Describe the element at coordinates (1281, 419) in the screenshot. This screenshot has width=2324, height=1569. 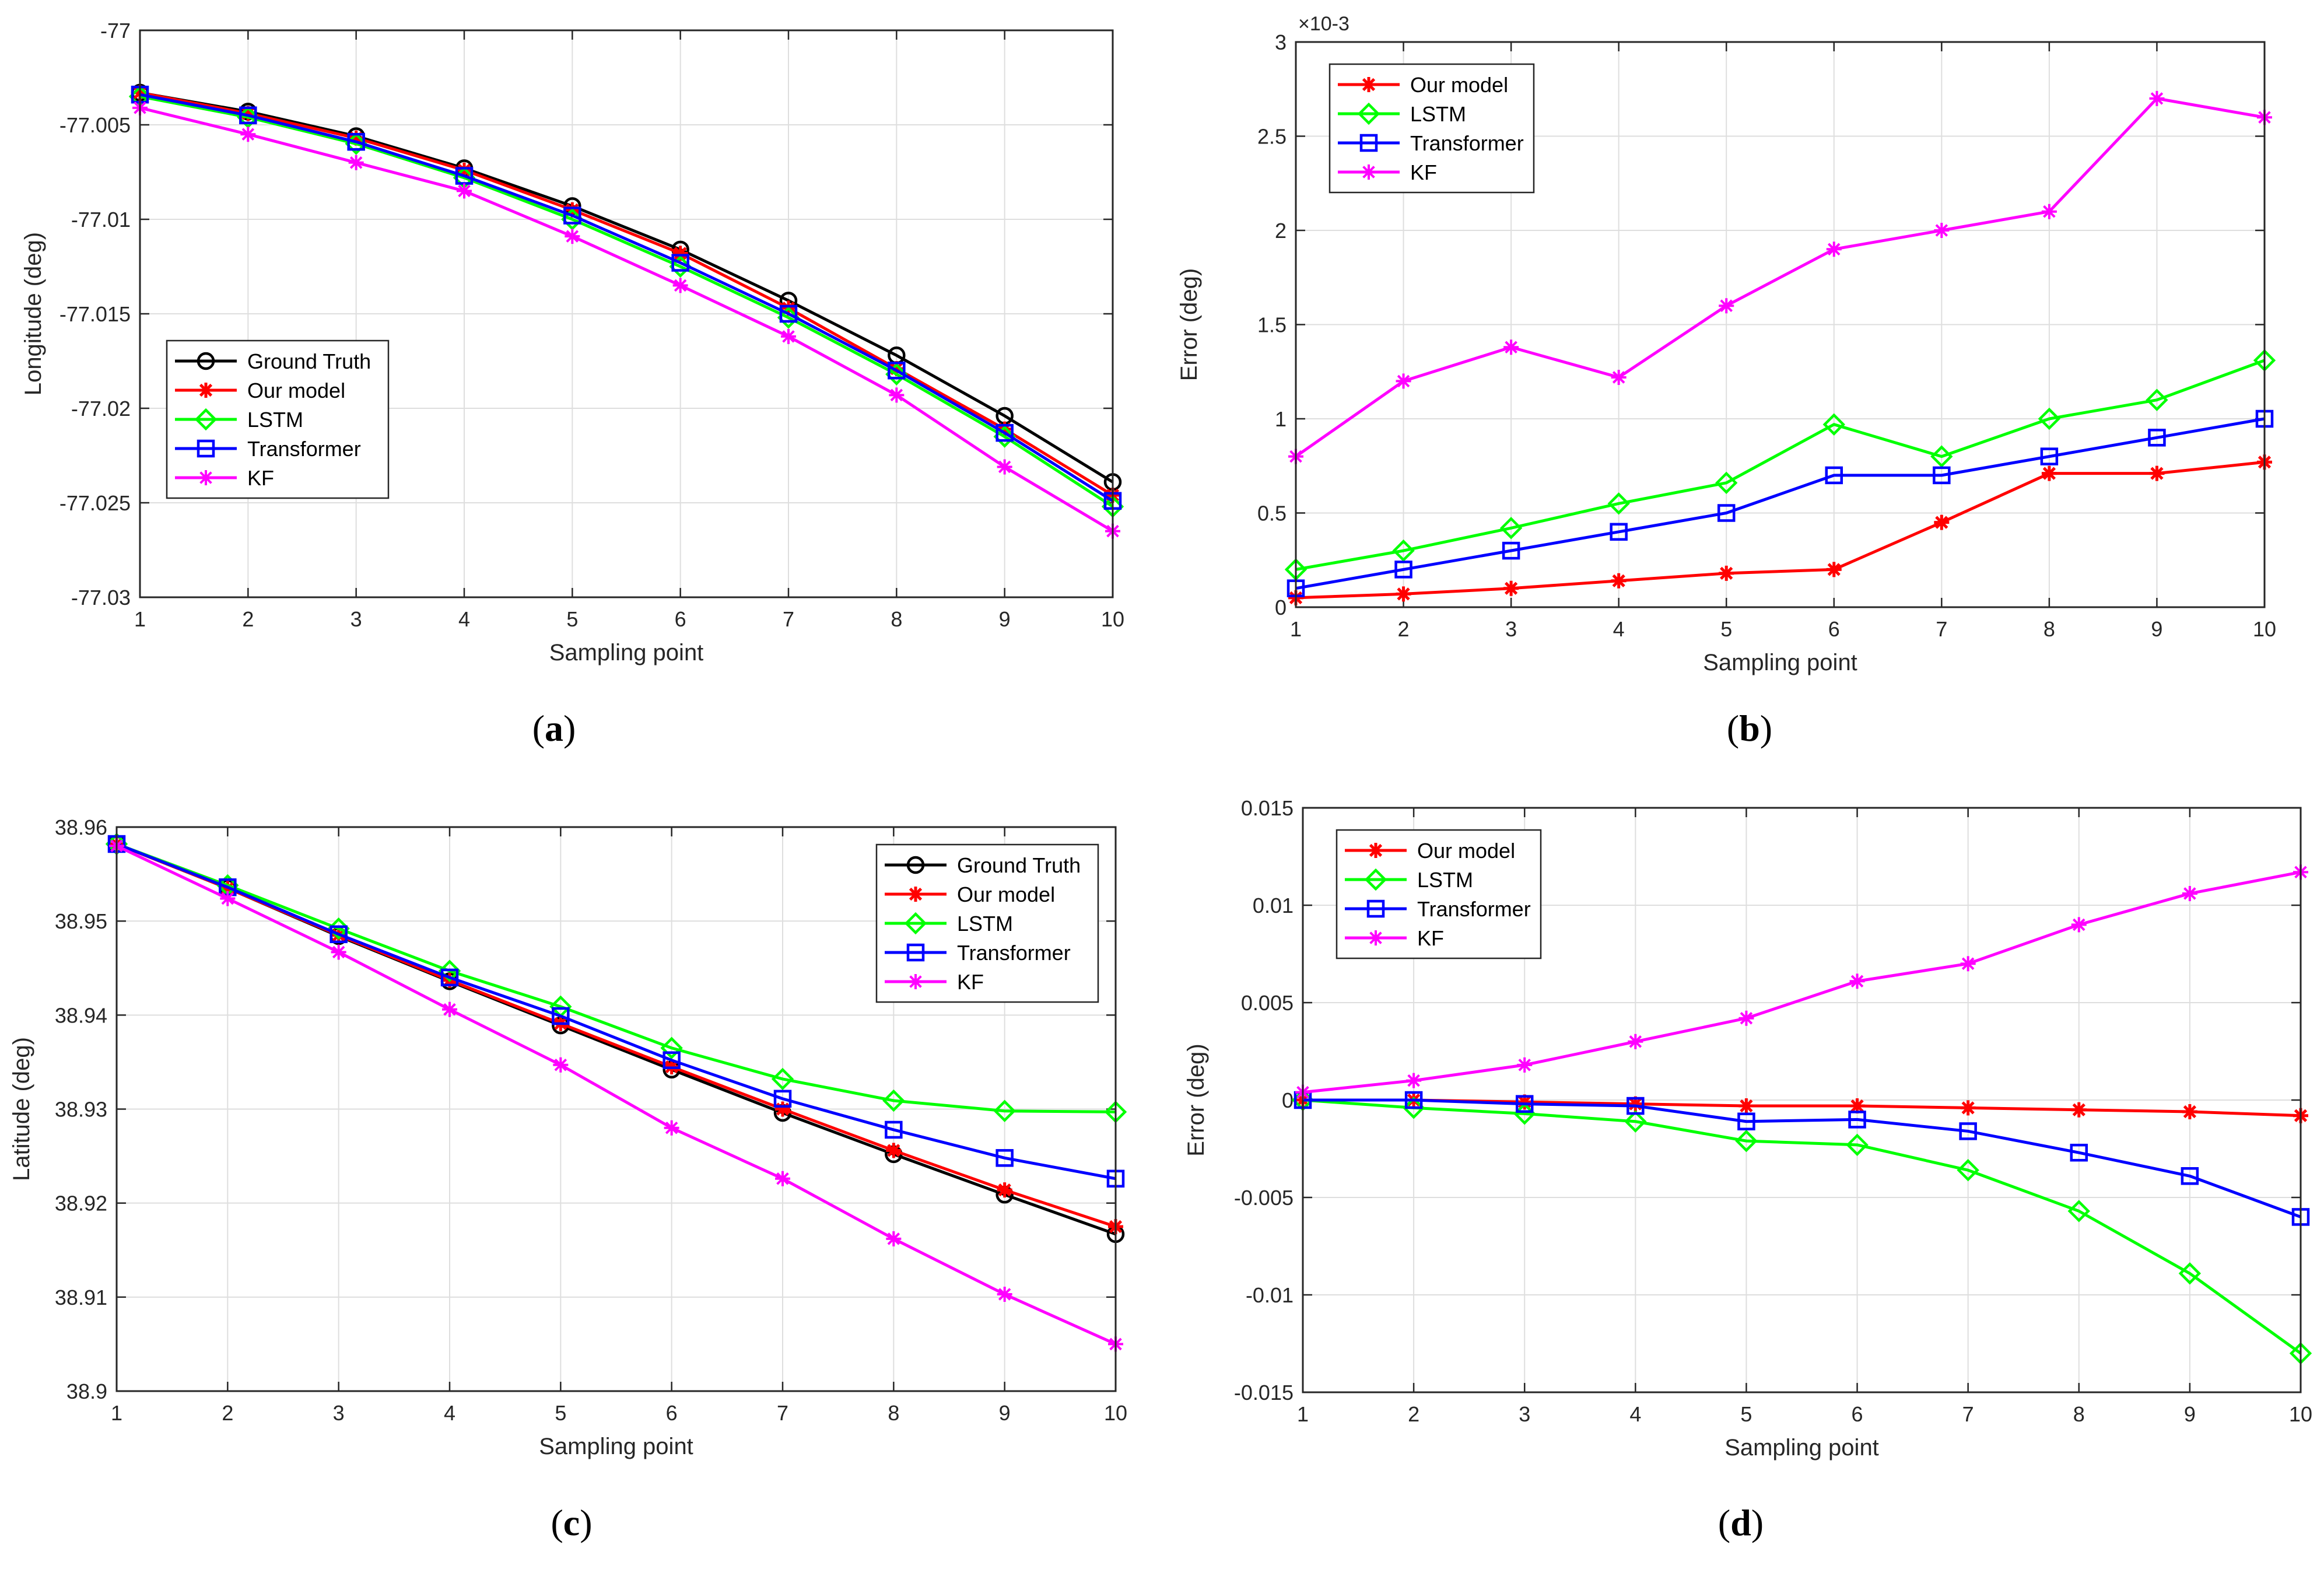
I see `y-tick-label: 1` at that location.